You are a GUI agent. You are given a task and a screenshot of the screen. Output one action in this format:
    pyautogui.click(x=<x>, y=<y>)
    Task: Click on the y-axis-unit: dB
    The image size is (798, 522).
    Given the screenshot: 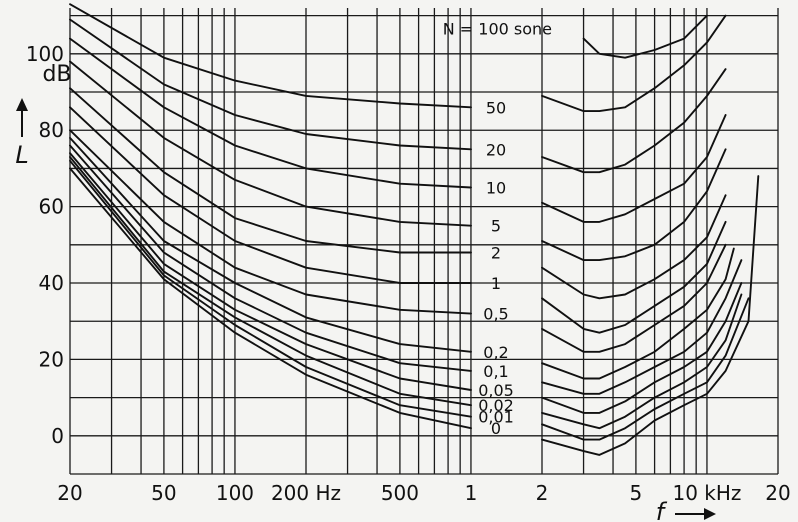 What is the action you would take?
    pyautogui.click(x=56, y=74)
    